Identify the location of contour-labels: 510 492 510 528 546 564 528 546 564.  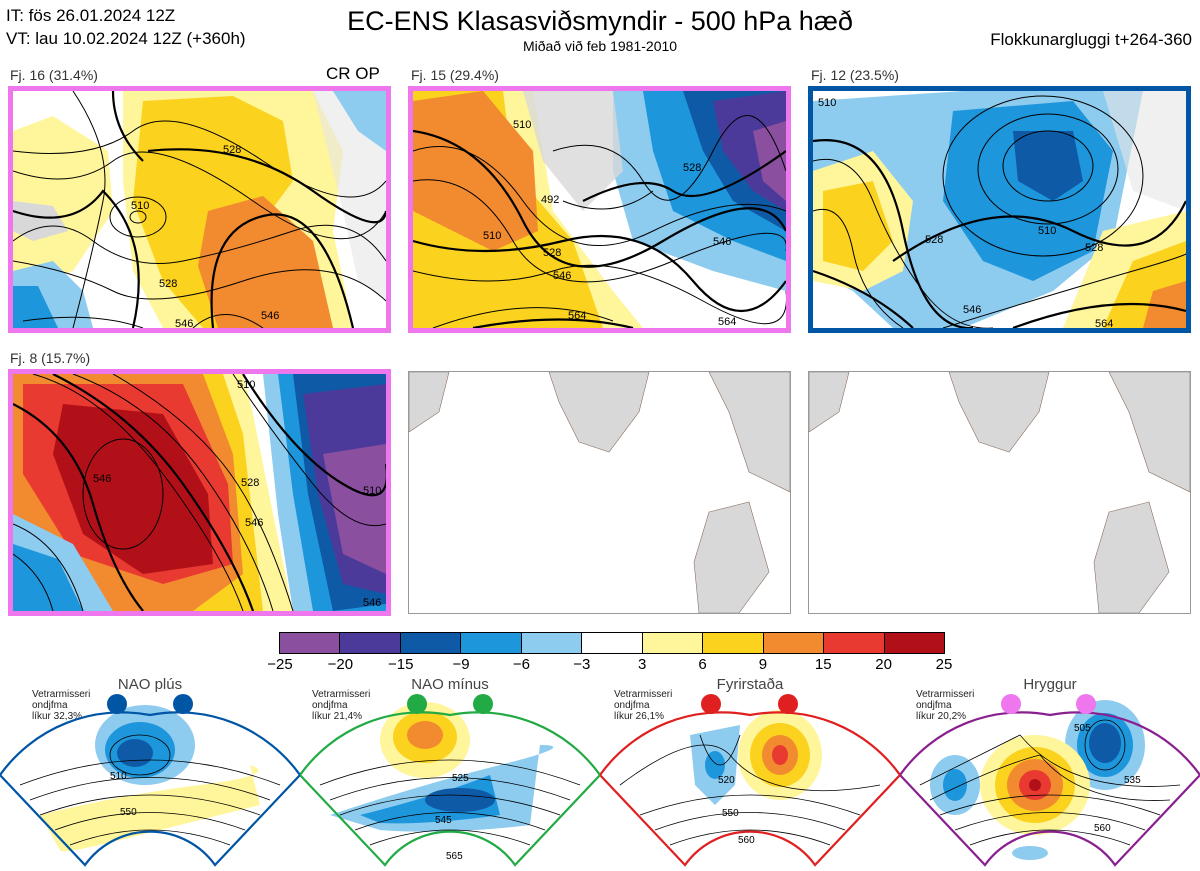
(609, 223).